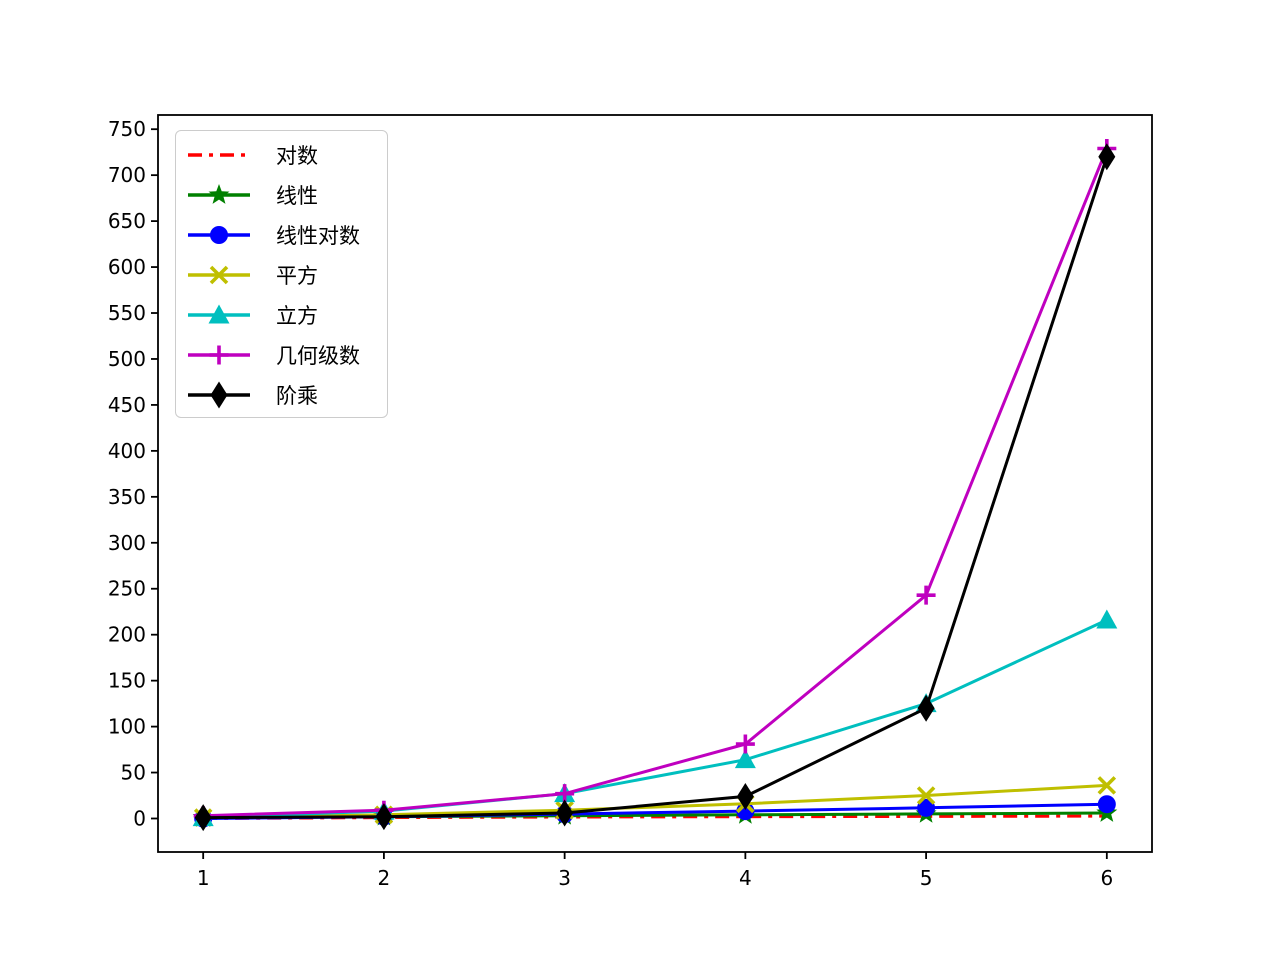 The width and height of the screenshot is (1280, 960). I want to click on x-tick-label: 4, so click(745, 878).